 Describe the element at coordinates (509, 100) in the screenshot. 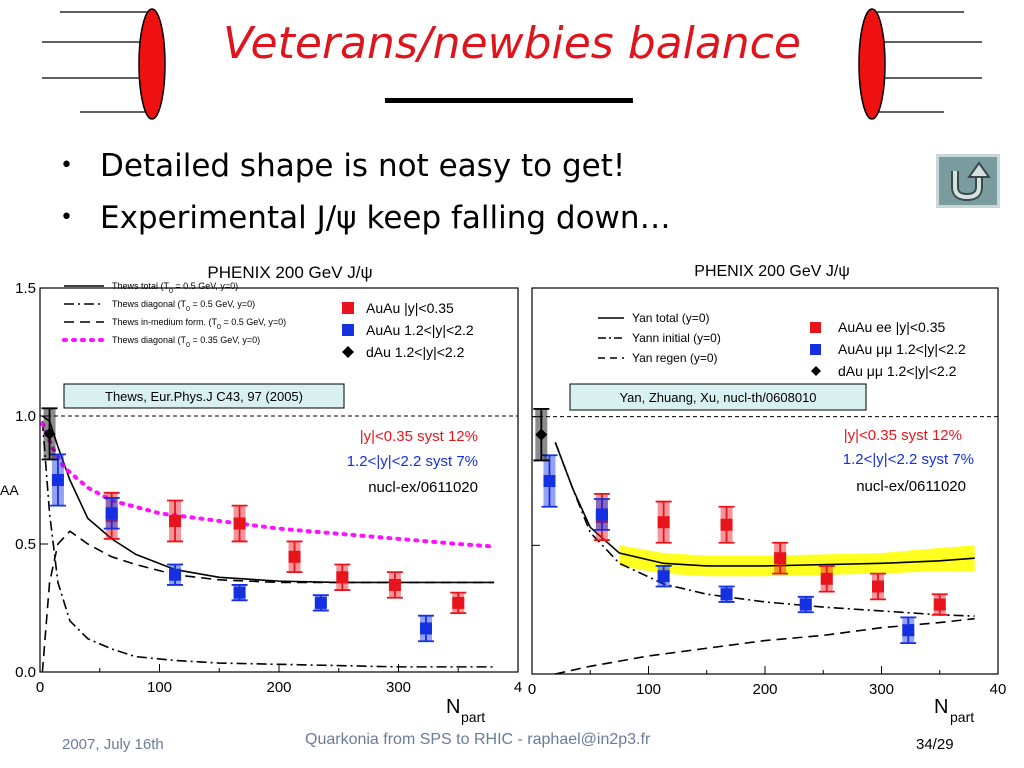

I see `title-underline` at that location.